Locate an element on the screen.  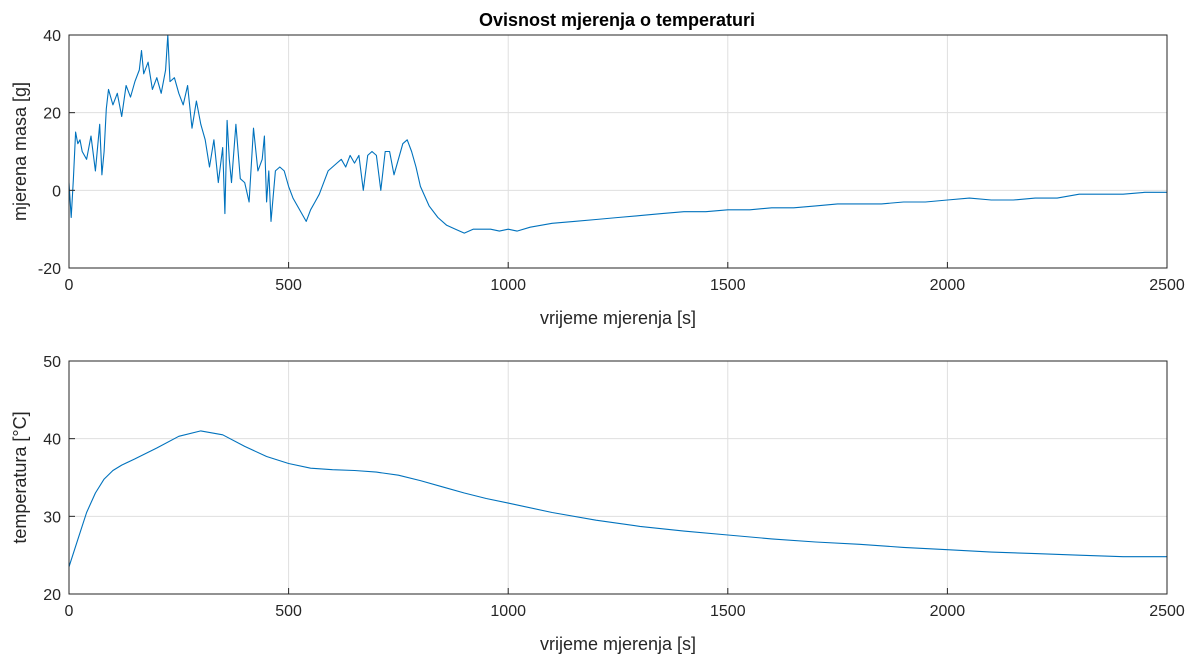
bottom-plot-xlabel: vrijeme mjerenja [s] is located at coordinates (618, 644).